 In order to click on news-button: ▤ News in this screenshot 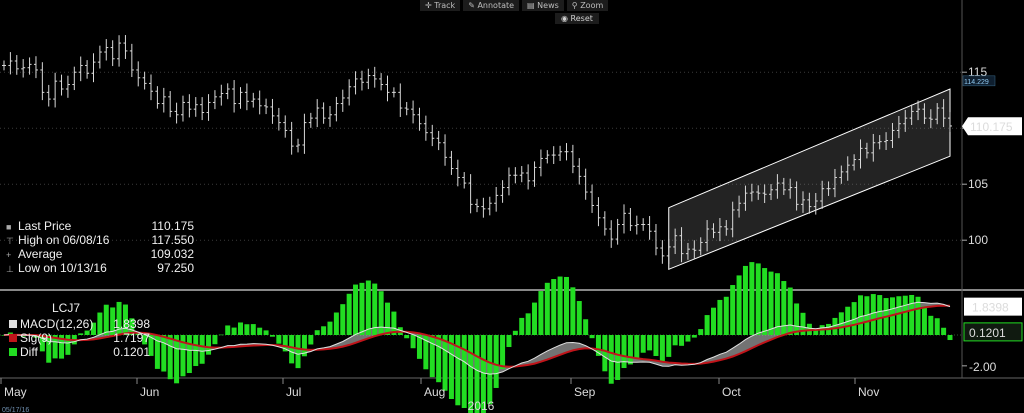, I will do `click(543, 5)`.